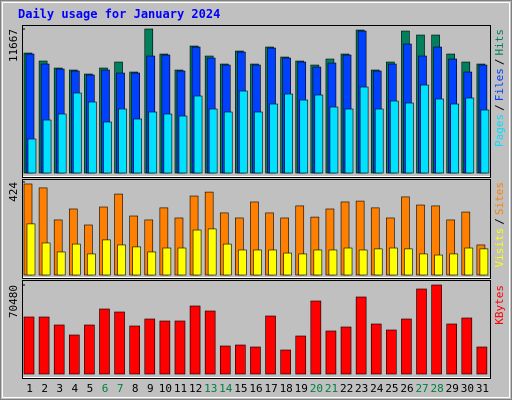 This screenshot has height=400, width=512. What do you see at coordinates (226, 388) in the screenshot?
I see `x-tick-label: 14` at bounding box center [226, 388].